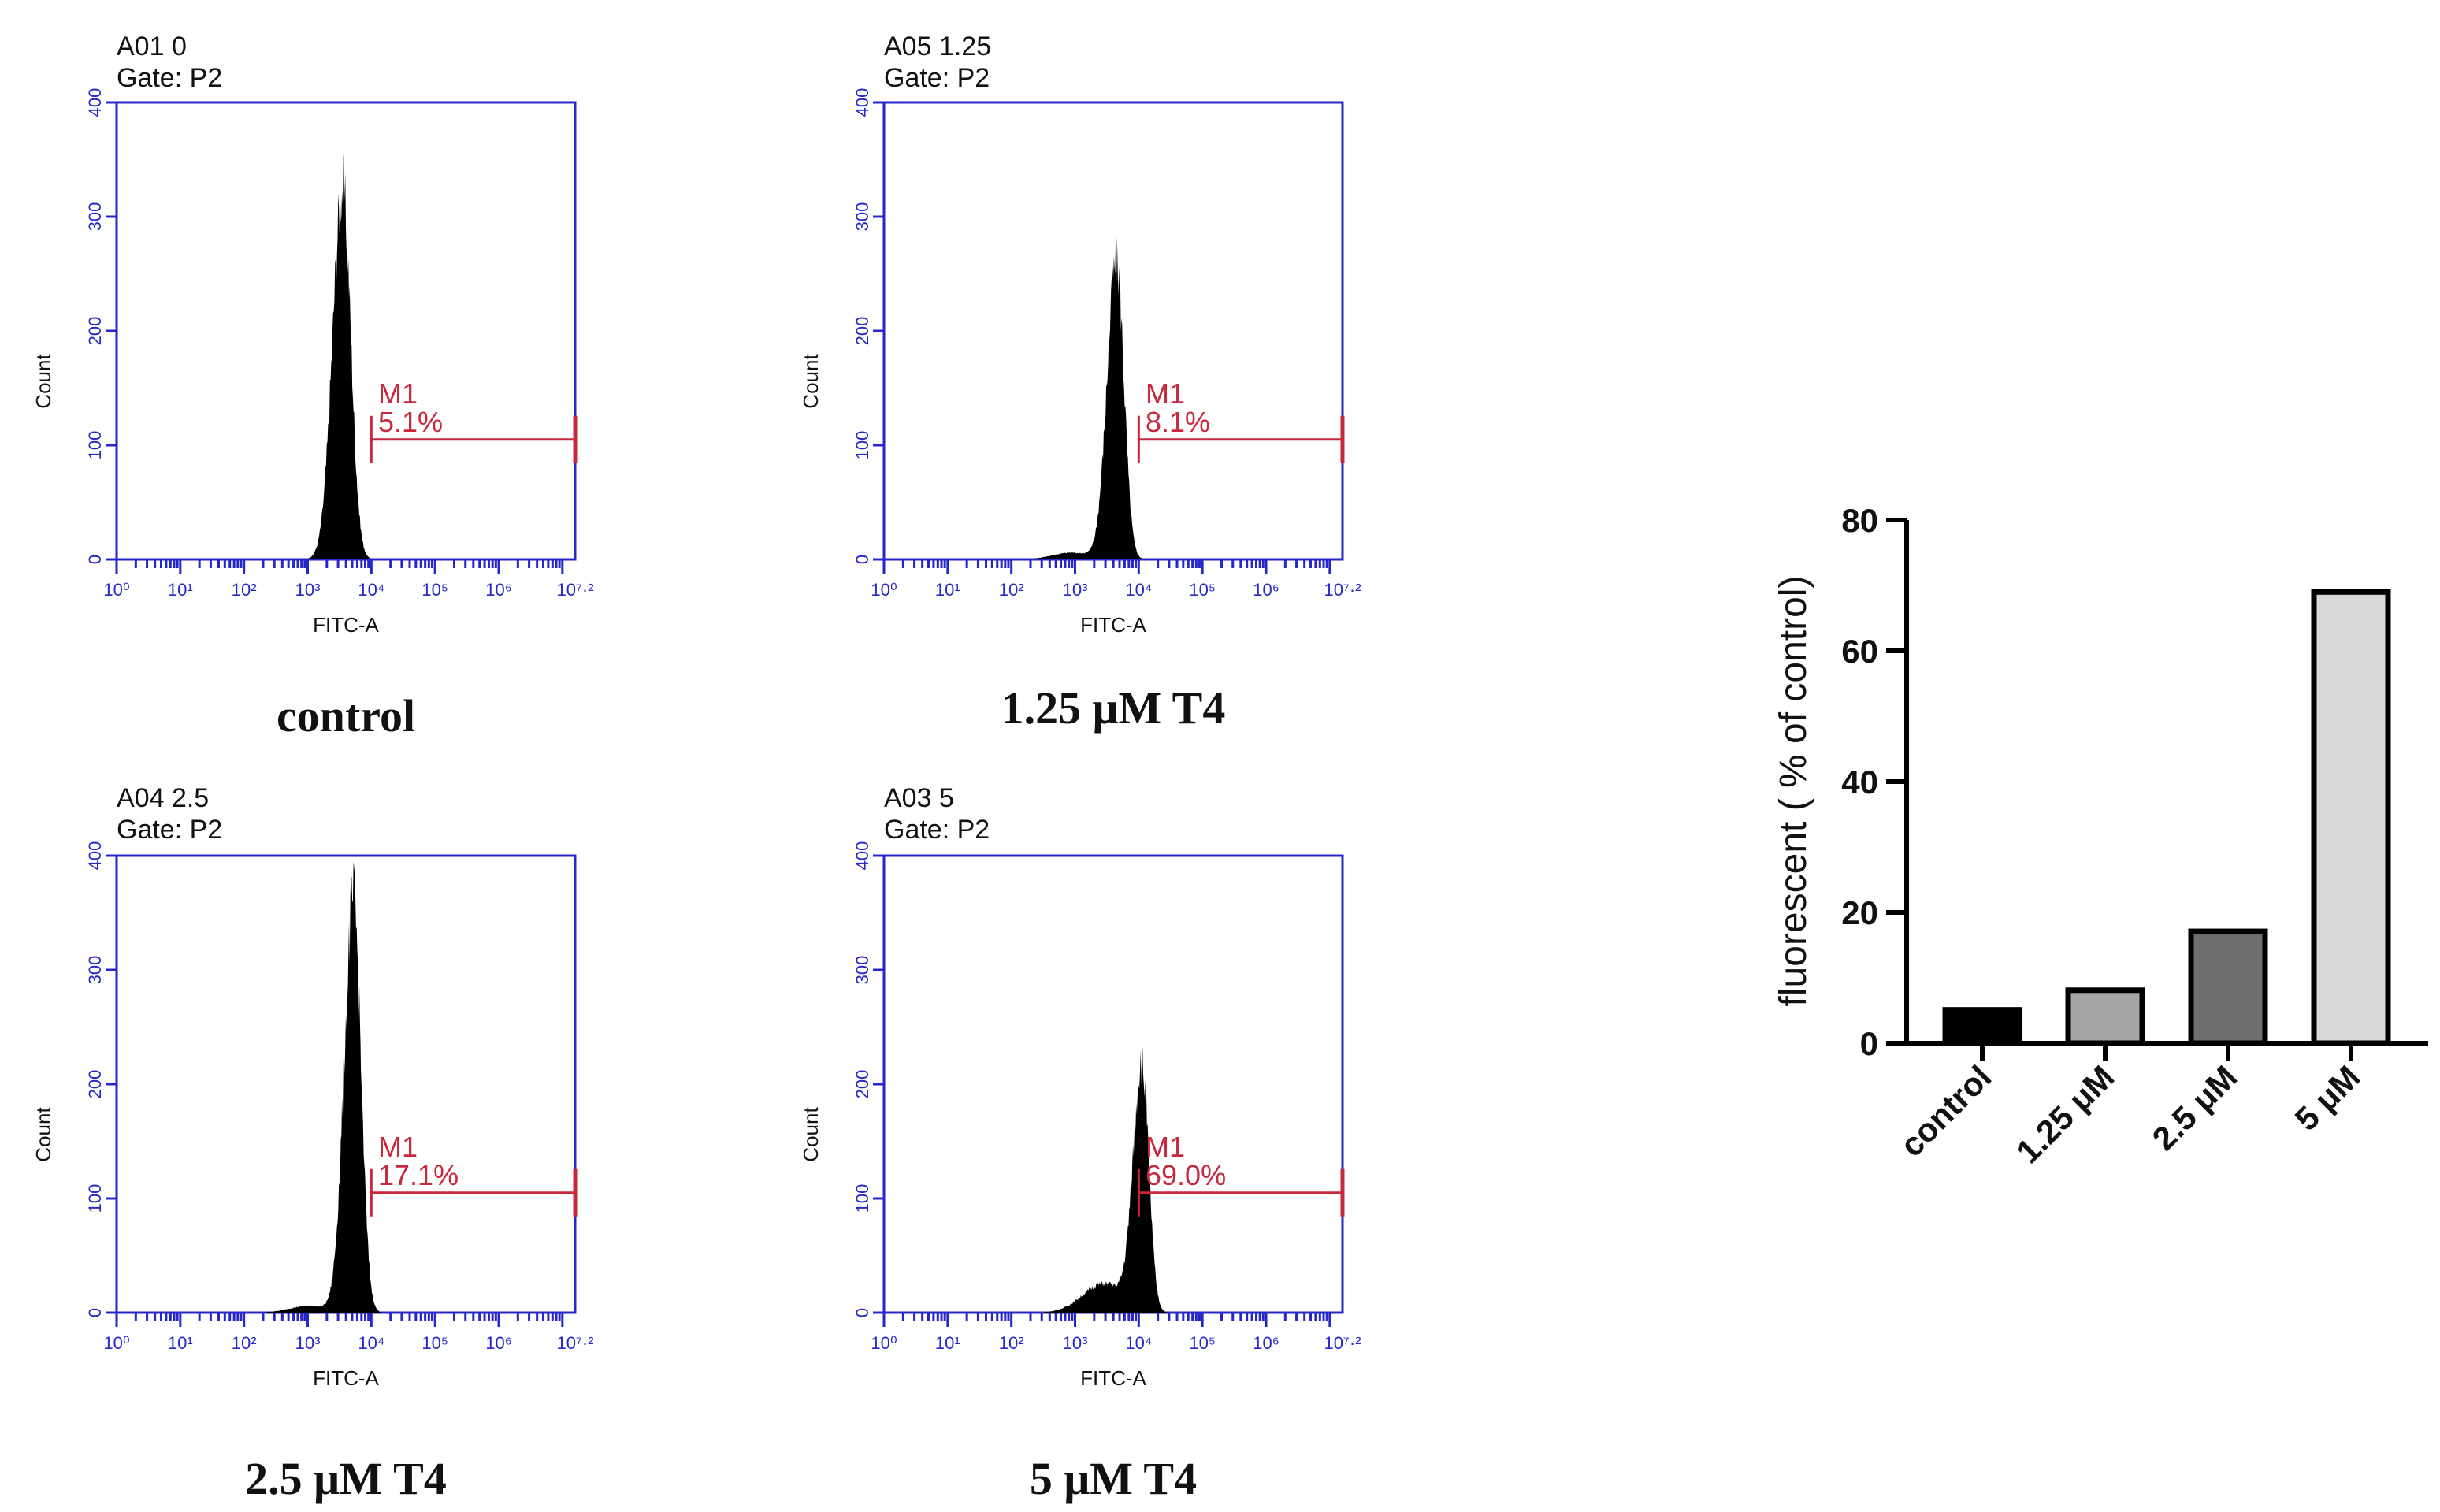 The height and width of the screenshot is (1512, 2440). What do you see at coordinates (1113, 1478) in the screenshot?
I see `panel-caption: 5 μM T4` at bounding box center [1113, 1478].